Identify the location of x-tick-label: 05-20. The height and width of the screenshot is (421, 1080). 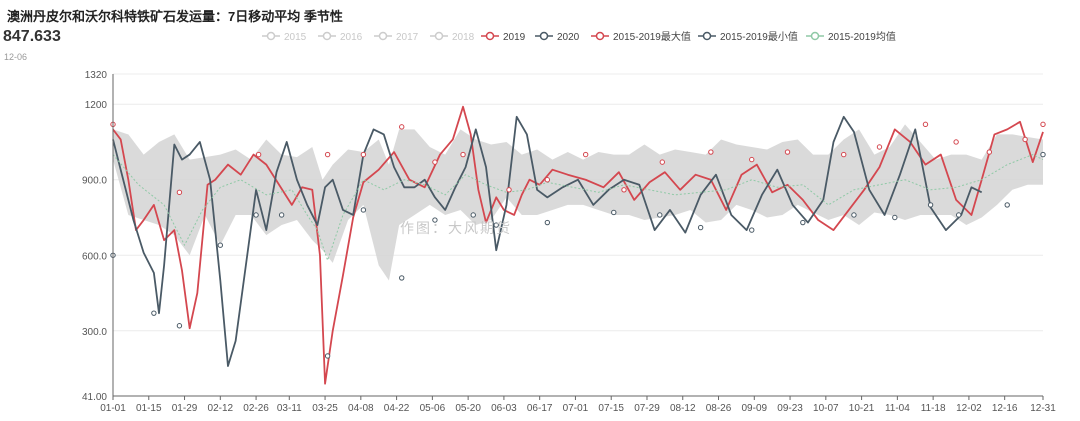
(468, 408).